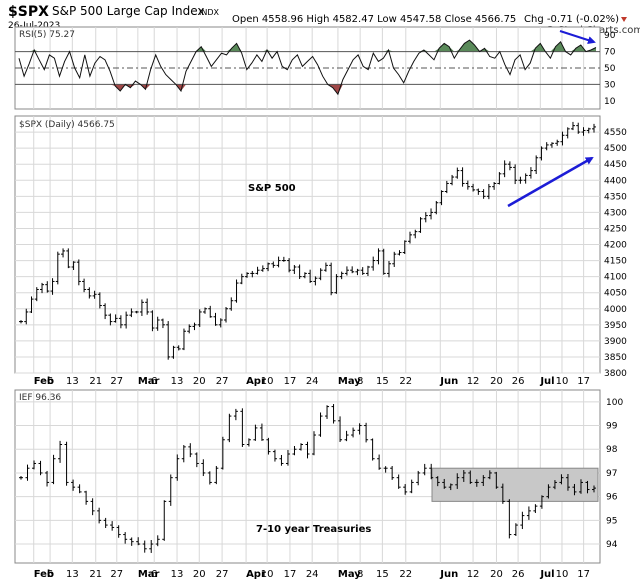 The height and width of the screenshot is (584, 640). I want to click on rsi-frame, so click(307, 68).